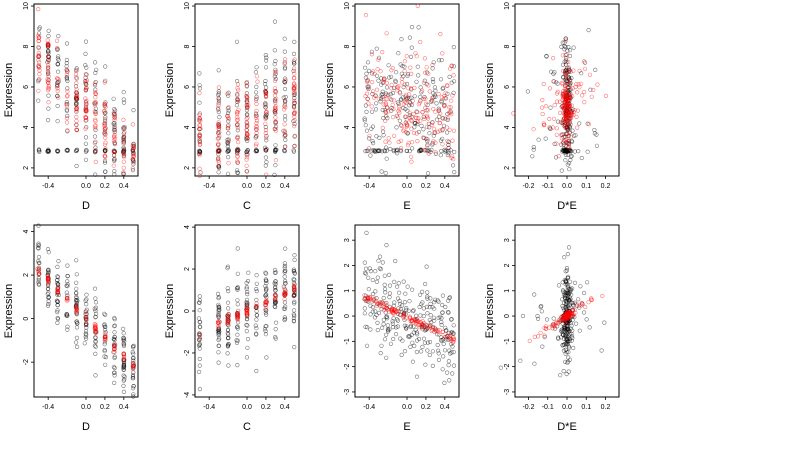  I want to click on y-tick-label: 10, so click(507, 6).